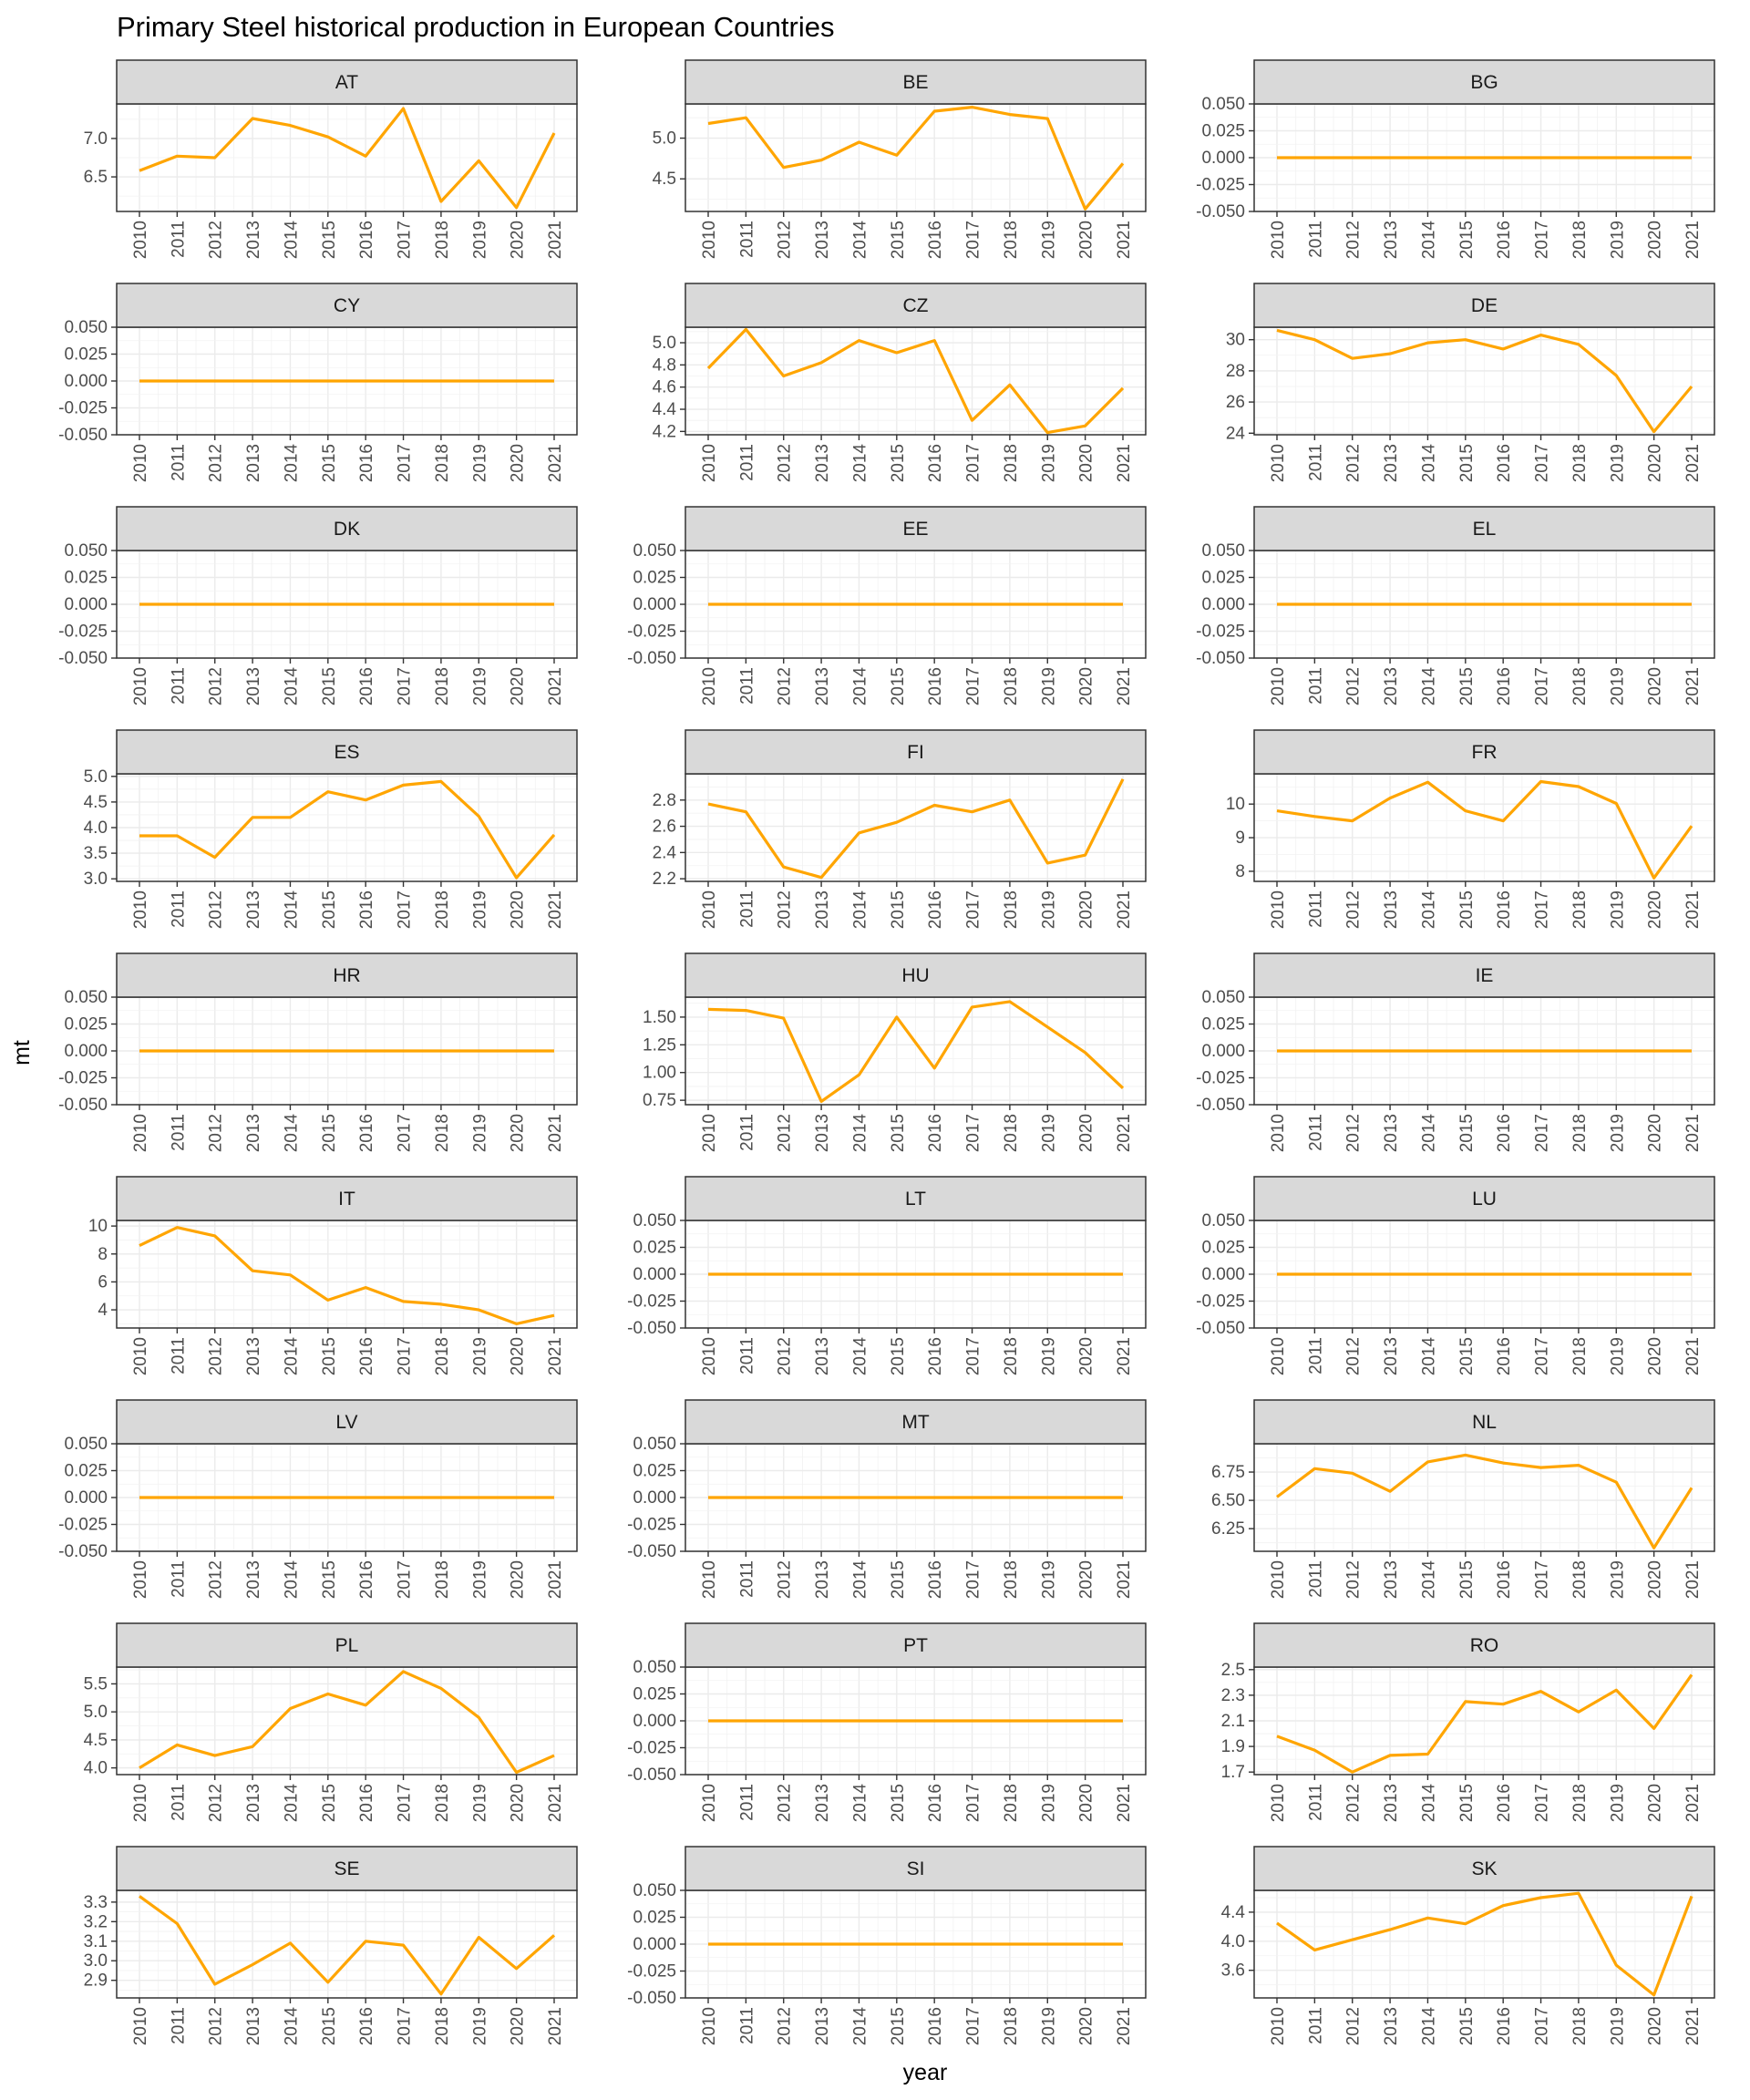 This screenshot has height=2100, width=1750. Describe the element at coordinates (1233, 1695) in the screenshot. I see `y-tick-label: 2.3` at that location.